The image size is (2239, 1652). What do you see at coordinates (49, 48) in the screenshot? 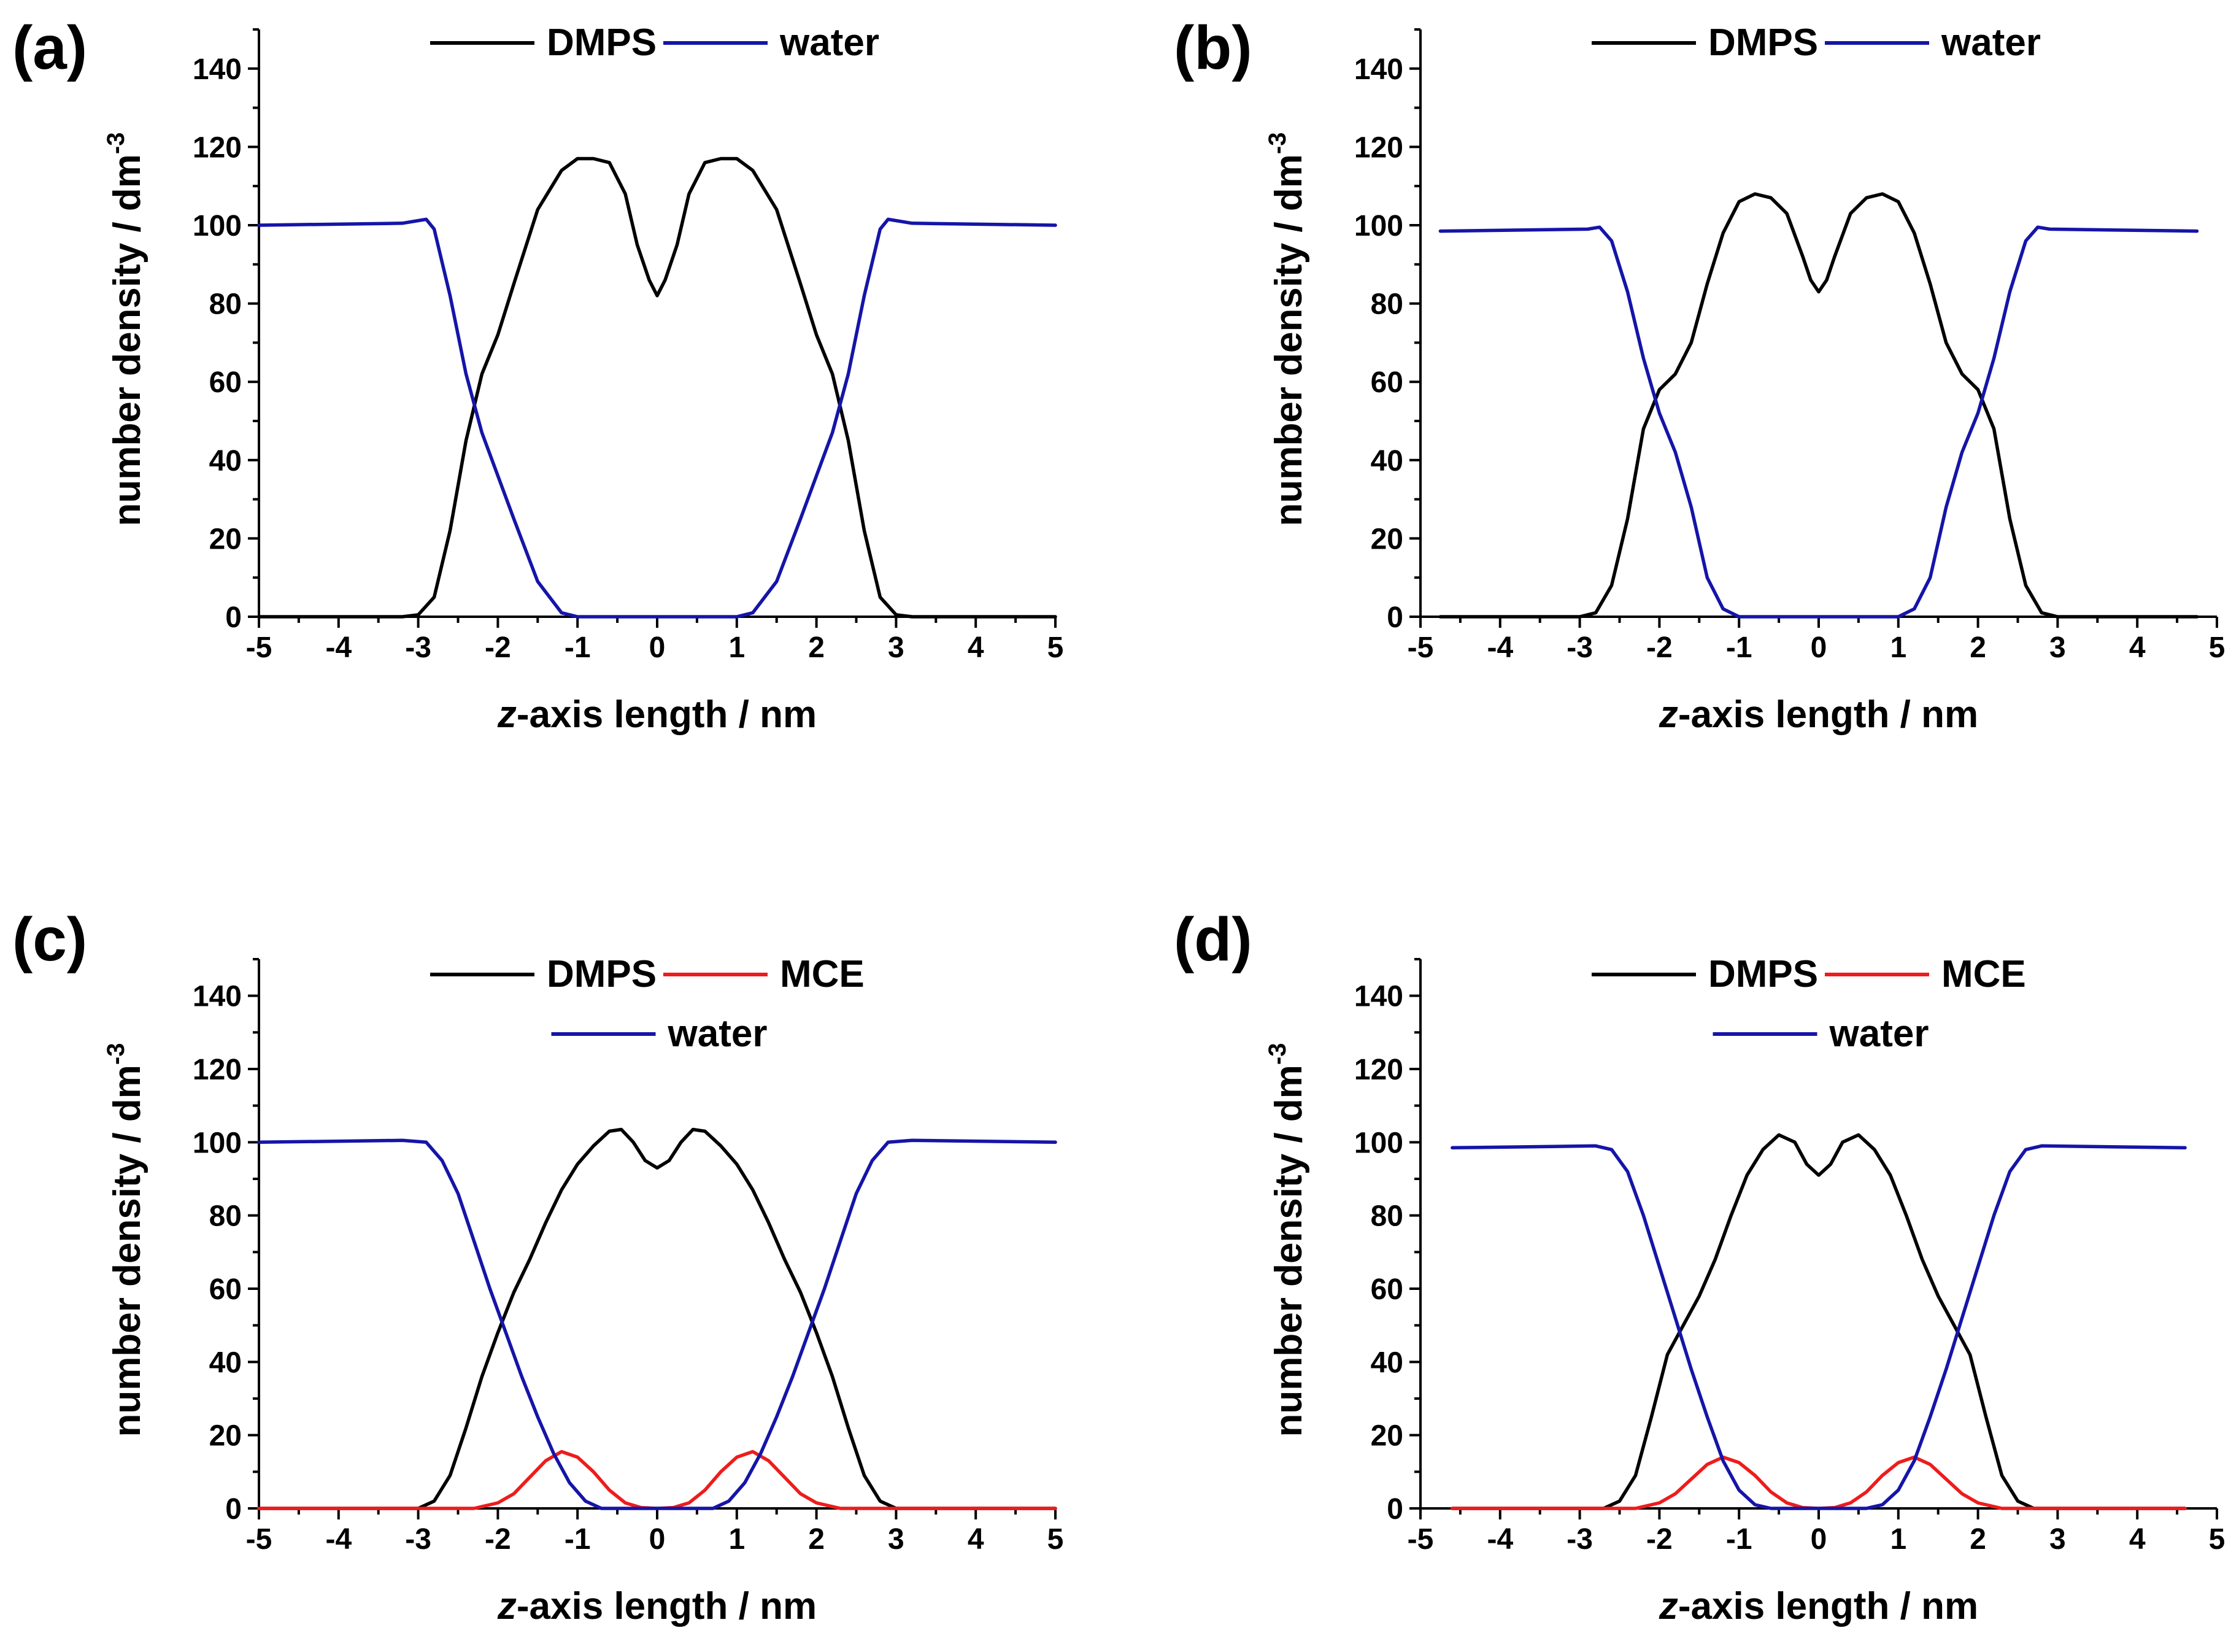
I see `panel-label: (a)` at bounding box center [49, 48].